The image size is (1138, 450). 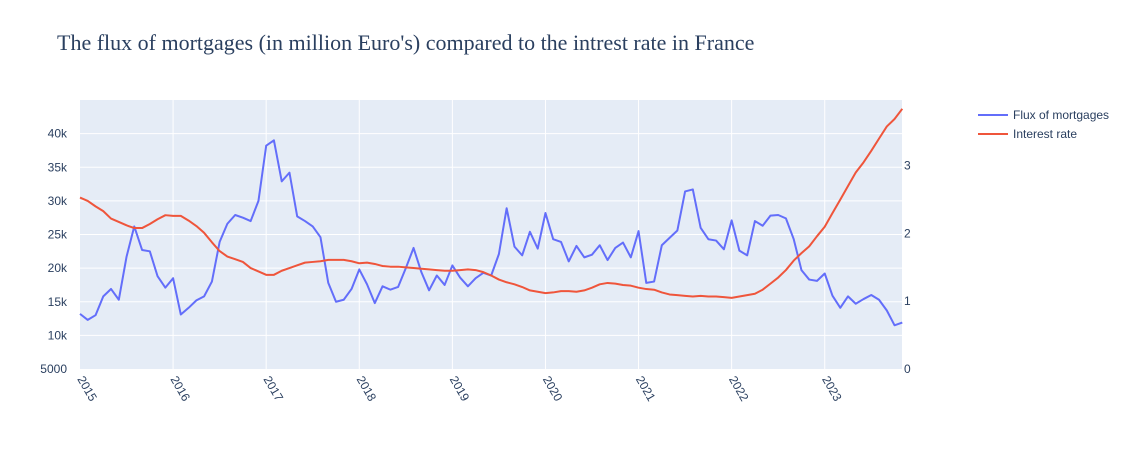 What do you see at coordinates (58, 335) in the screenshot?
I see `y-left-tick-label: 10k` at bounding box center [58, 335].